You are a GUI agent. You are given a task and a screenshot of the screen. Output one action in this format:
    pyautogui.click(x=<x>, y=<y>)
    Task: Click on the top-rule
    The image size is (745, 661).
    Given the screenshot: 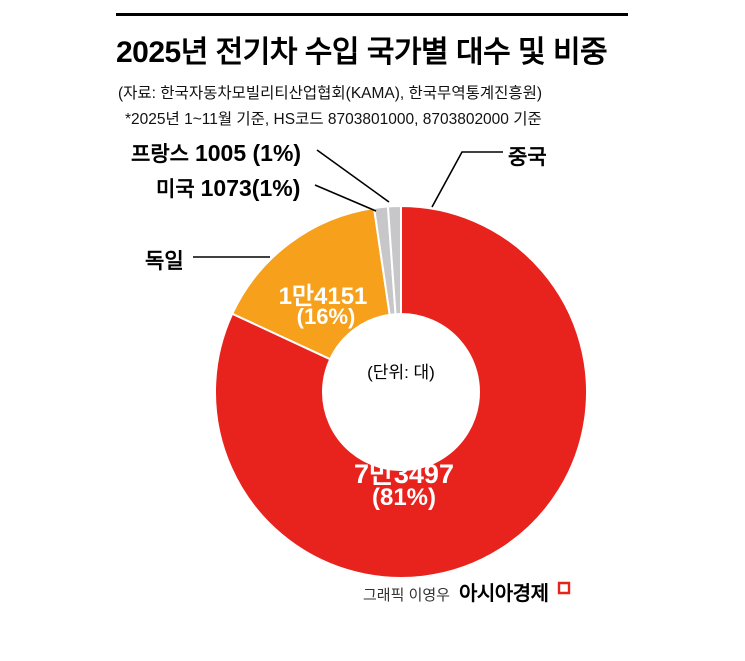 What is the action you would take?
    pyautogui.click(x=372, y=14)
    